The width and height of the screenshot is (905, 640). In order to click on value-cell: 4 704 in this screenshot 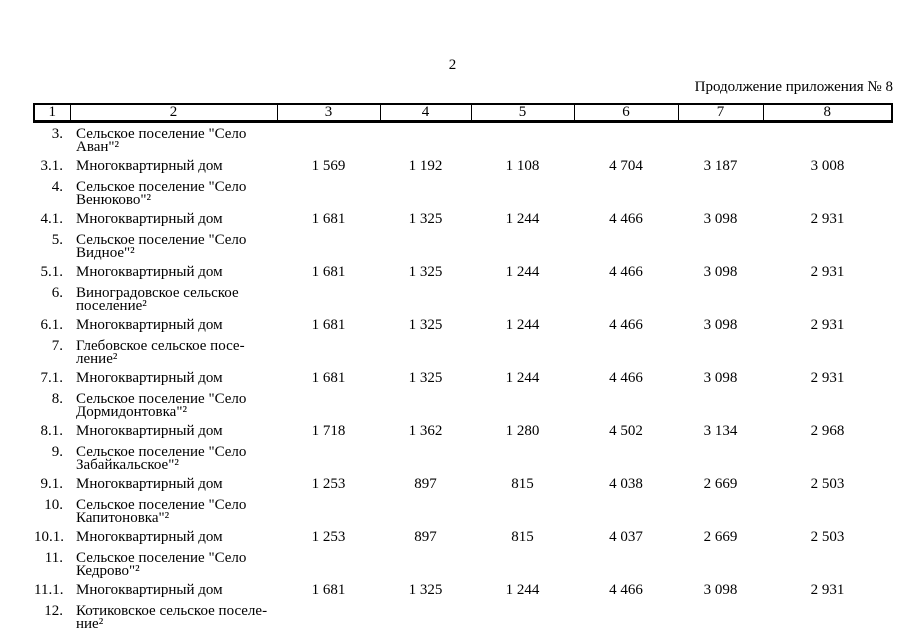, I will do `click(626, 165)`.